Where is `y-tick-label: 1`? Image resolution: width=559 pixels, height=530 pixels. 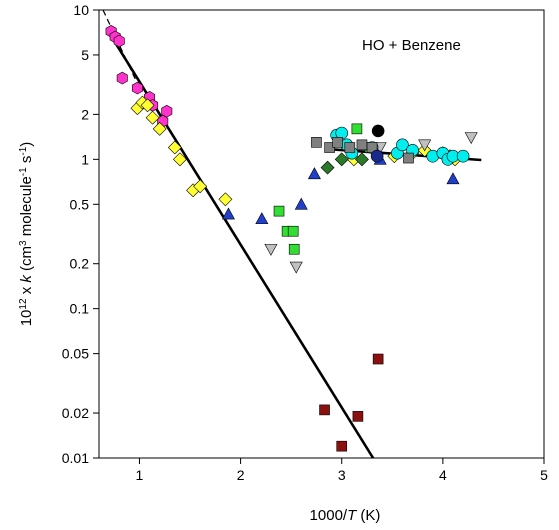 y-tick-label: 1 is located at coordinates (85, 159).